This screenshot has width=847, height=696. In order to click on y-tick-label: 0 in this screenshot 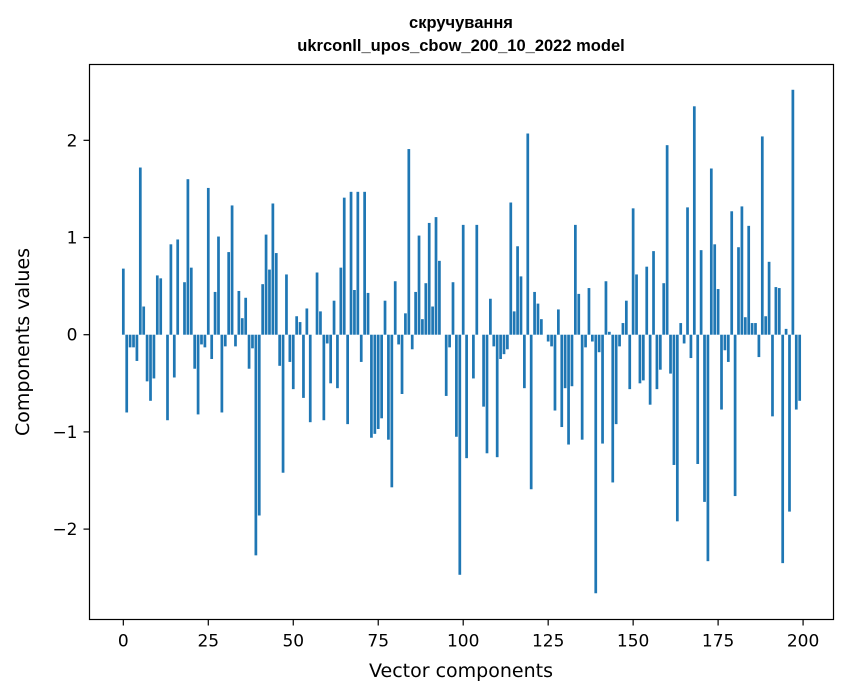, I will do `click(72, 336)`.